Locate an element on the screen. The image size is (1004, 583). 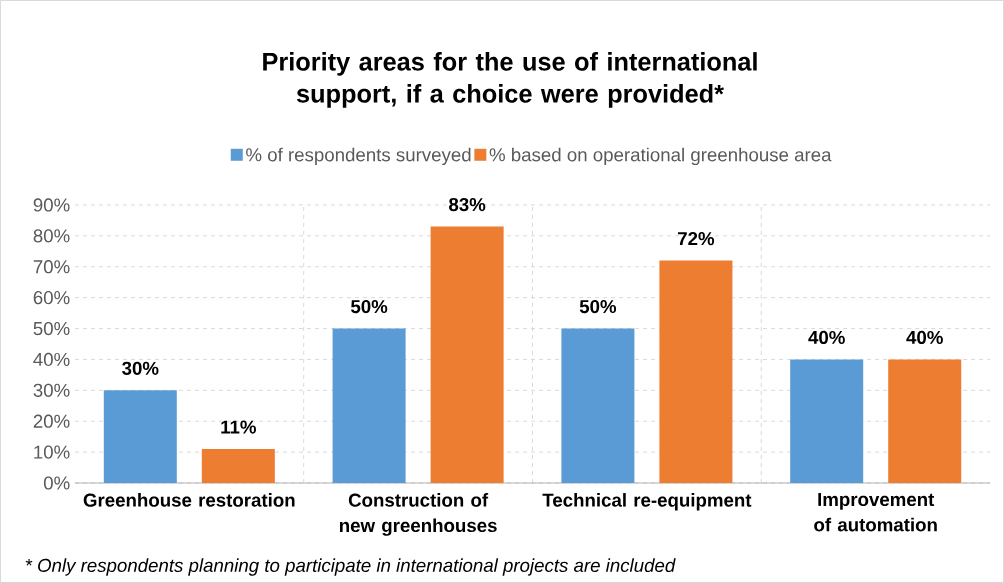
data-label: 72% is located at coordinates (696, 239).